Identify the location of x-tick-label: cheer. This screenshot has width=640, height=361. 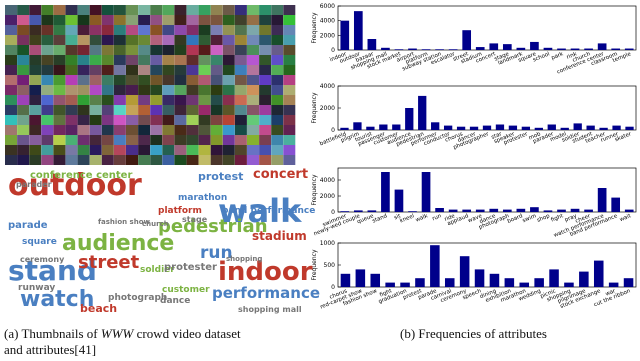
(583, 219).